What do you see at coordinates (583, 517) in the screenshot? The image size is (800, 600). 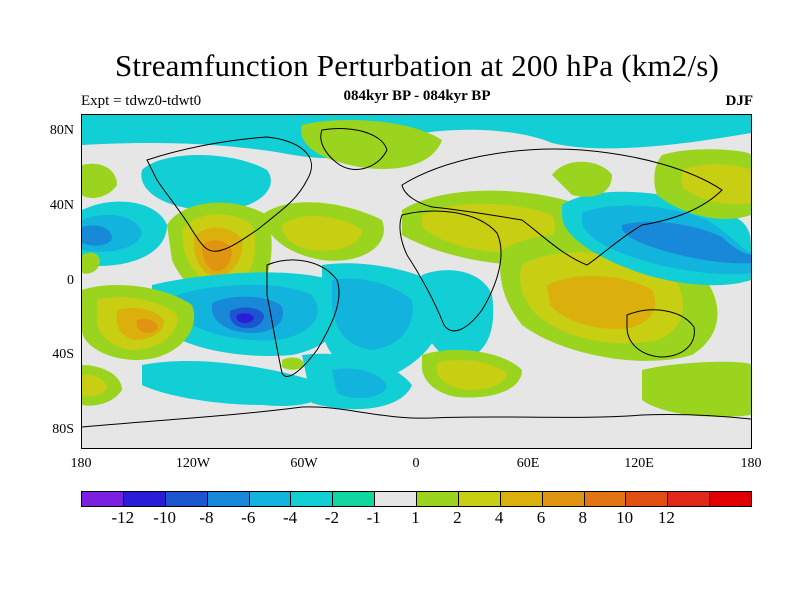 I see `colorbar-label: 8` at bounding box center [583, 517].